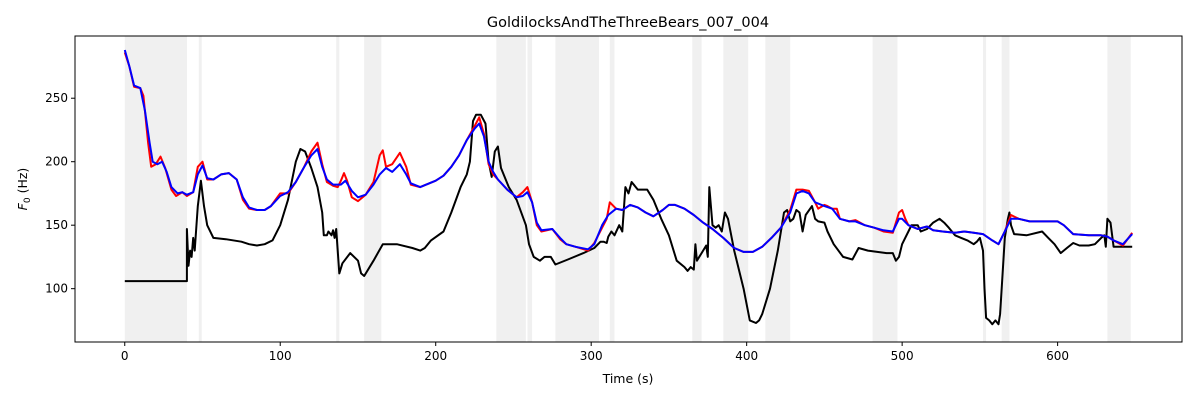 The width and height of the screenshot is (1200, 400). Describe the element at coordinates (56, 289) in the screenshot. I see `y-tick-label: 100` at that location.